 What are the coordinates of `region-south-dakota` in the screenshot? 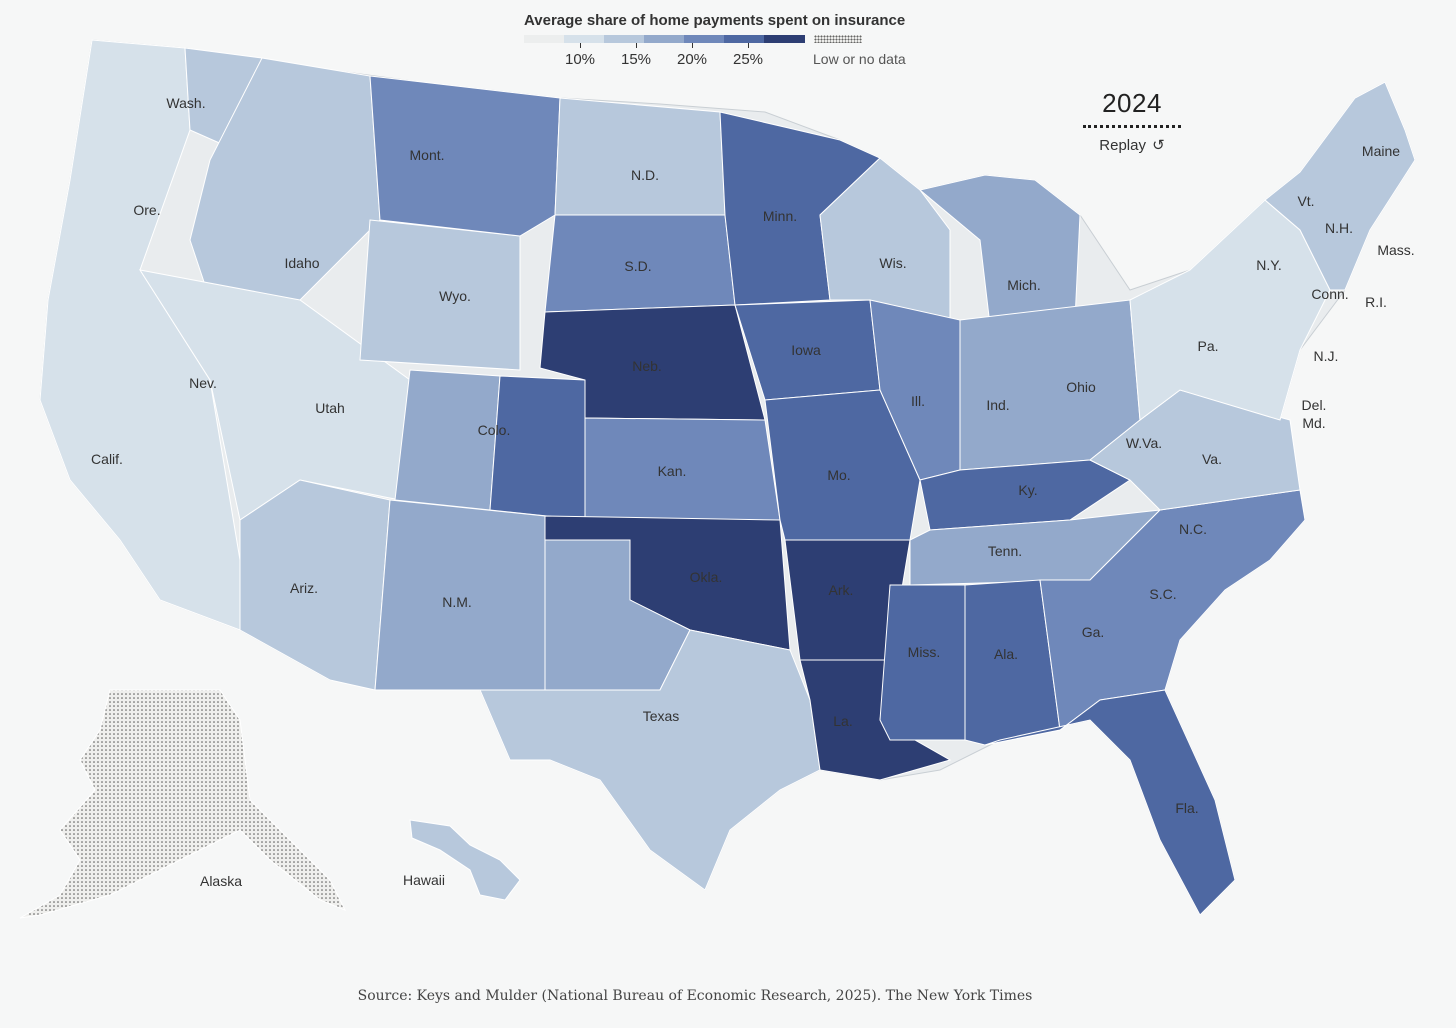 It's located at (640, 263).